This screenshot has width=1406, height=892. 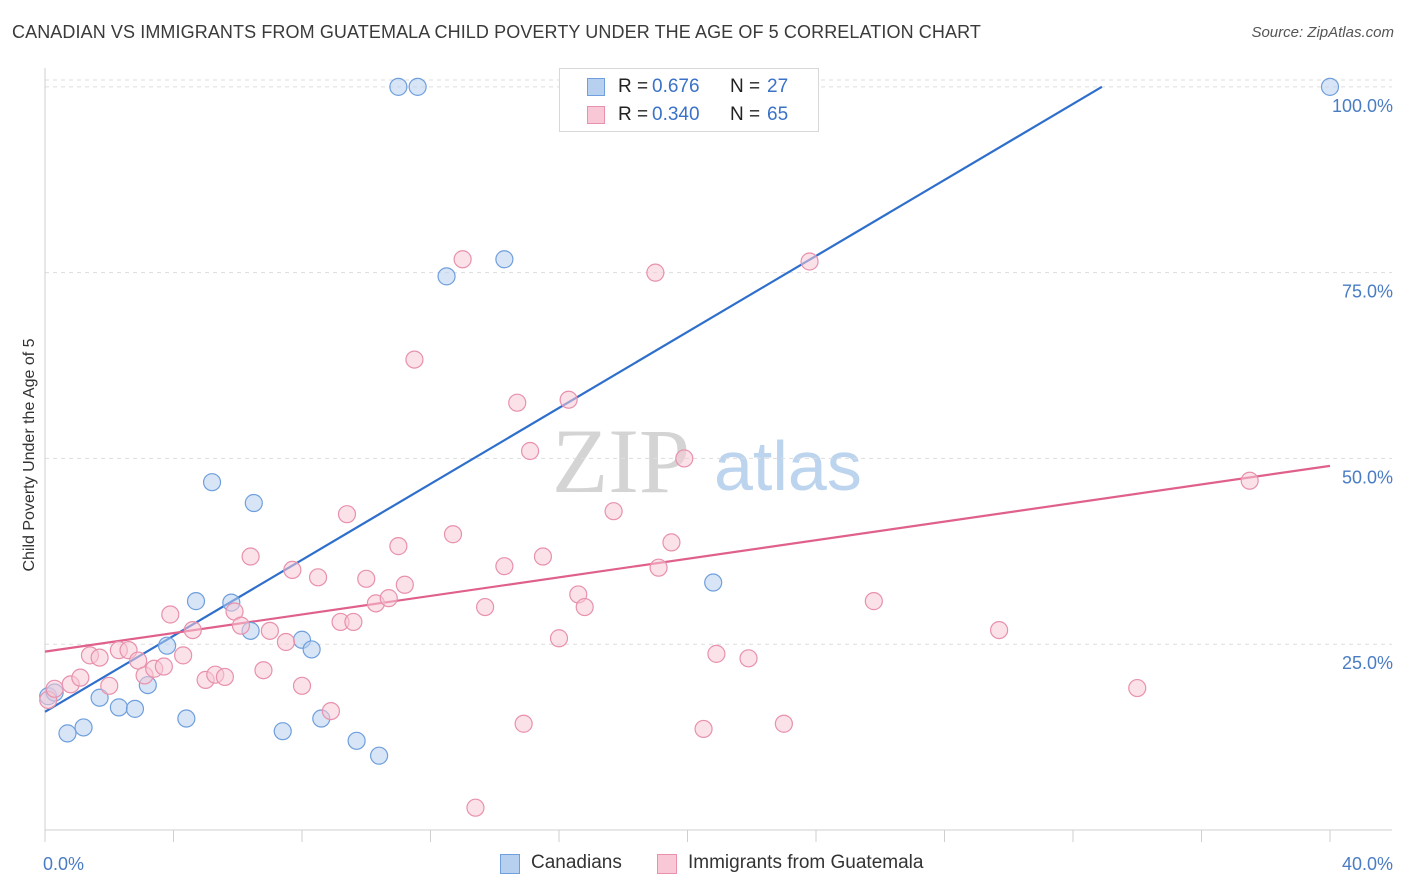 I want to click on watermark-zip-text: ZIP, so click(x=621, y=461).